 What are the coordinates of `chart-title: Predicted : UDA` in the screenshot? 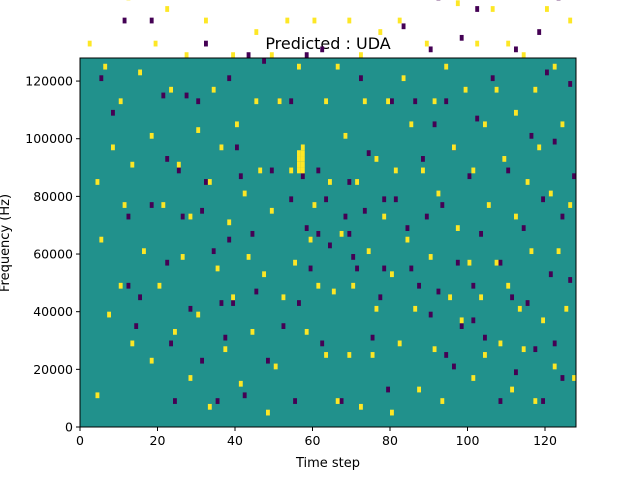 It's located at (327, 43).